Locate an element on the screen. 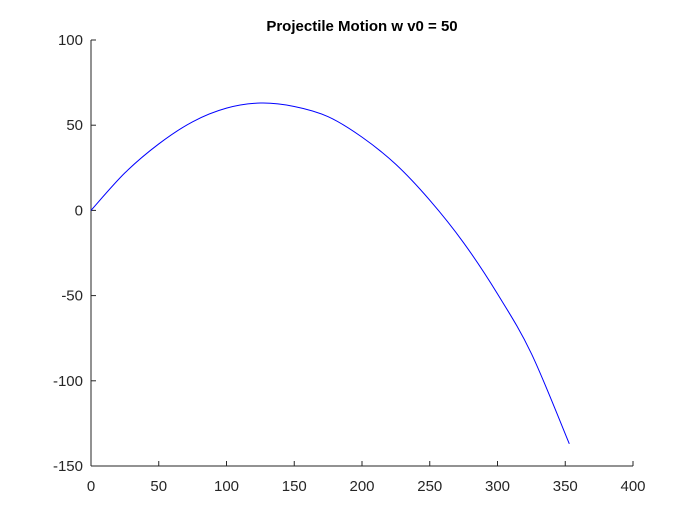 The width and height of the screenshot is (700, 525). y-tick-label: 0 is located at coordinates (79, 210).